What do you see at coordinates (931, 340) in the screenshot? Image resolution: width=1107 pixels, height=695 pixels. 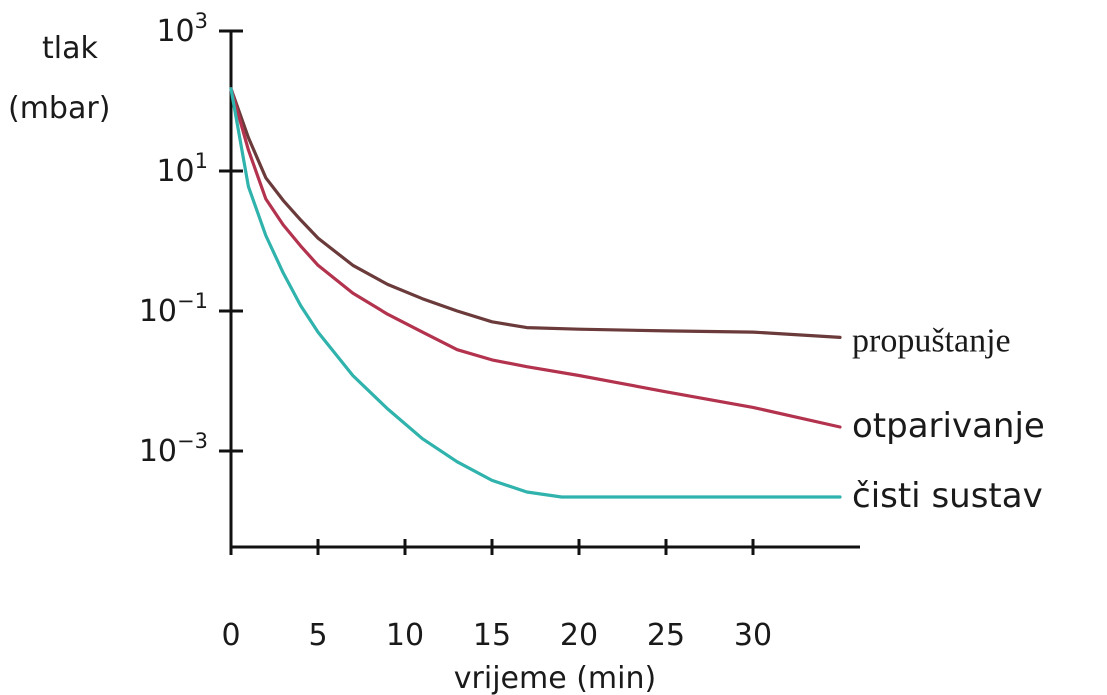 I see `series-label-1: propuštanje` at bounding box center [931, 340].